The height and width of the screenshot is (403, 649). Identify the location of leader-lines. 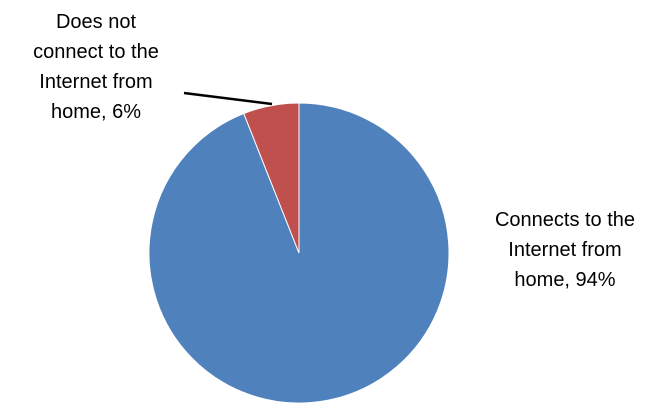
(228, 98).